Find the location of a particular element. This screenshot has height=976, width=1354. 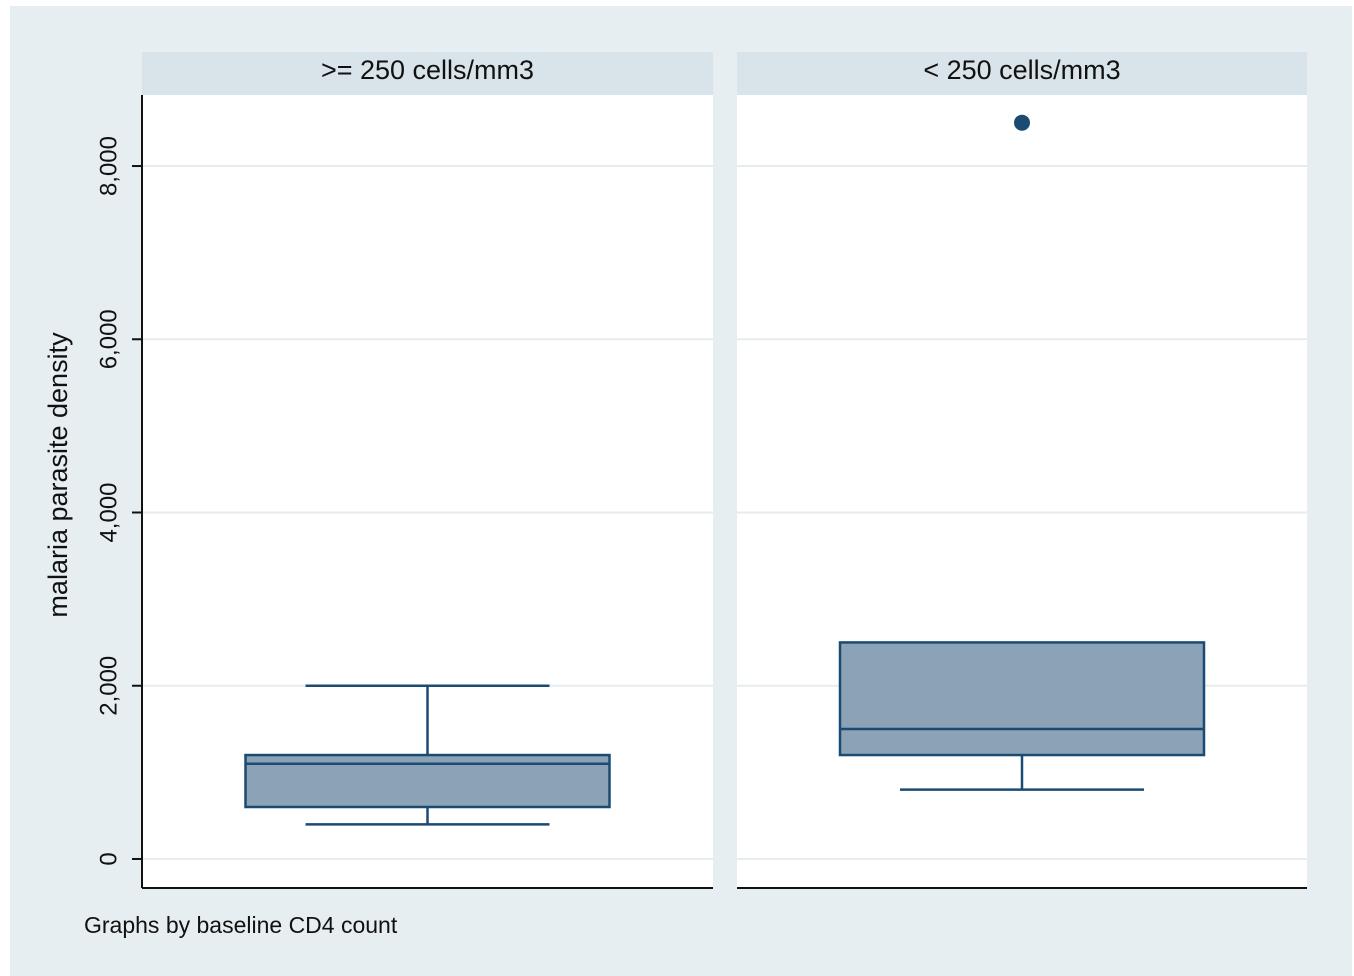

y-tick-label: 8,000 is located at coordinates (108, 166).